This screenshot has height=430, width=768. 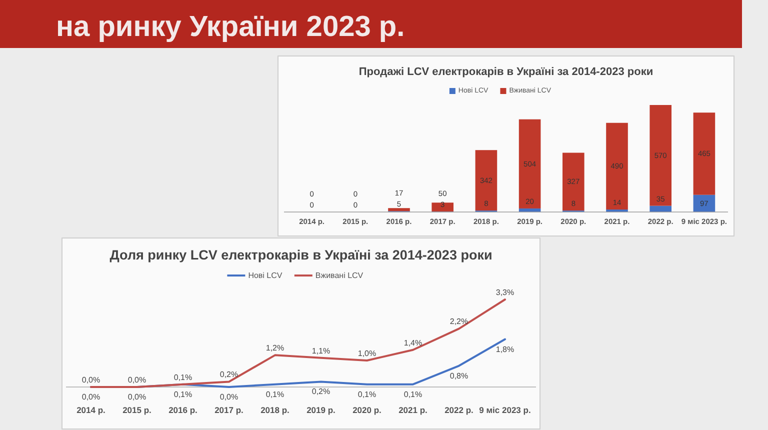 I want to click on x-tick-label: 2021 р., so click(x=413, y=410).